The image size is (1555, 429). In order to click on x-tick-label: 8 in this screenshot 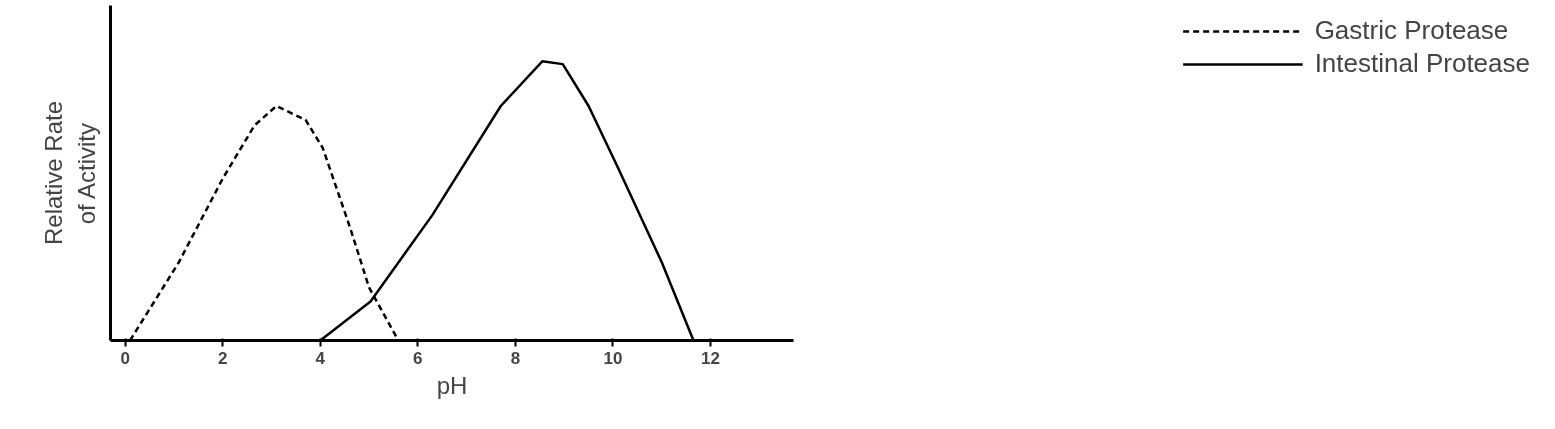, I will do `click(515, 358)`.